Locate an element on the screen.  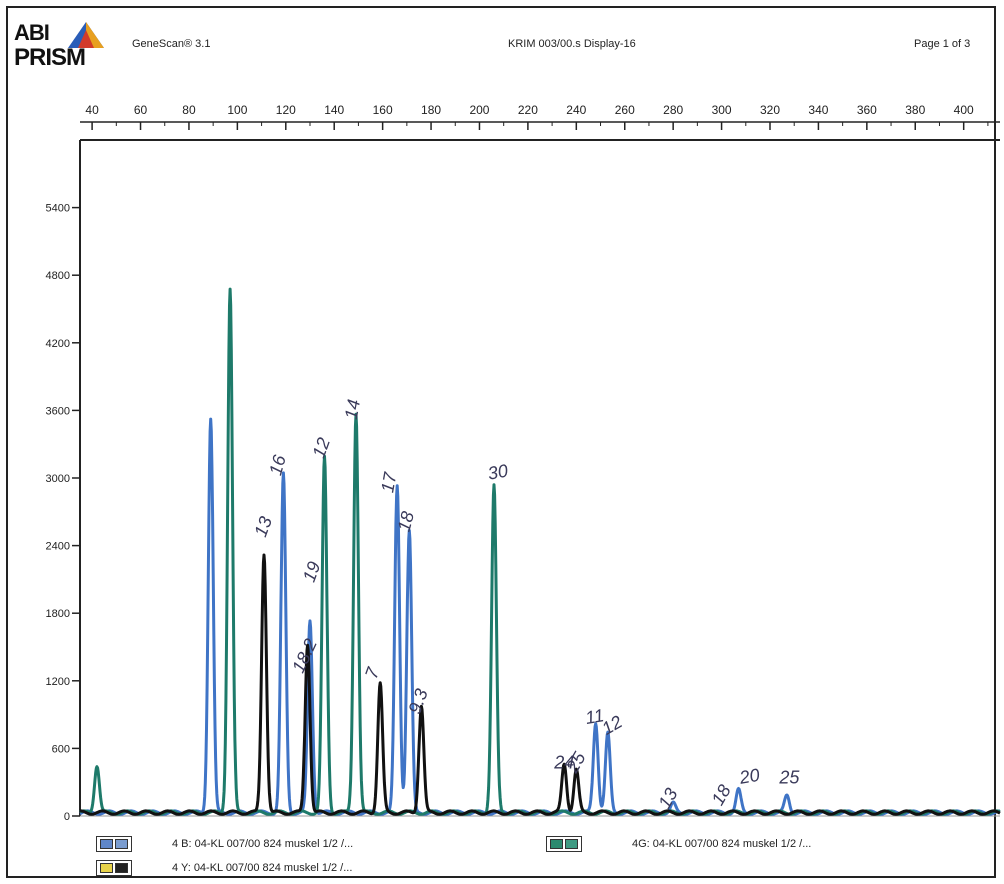
y-tick-label: 5400 is located at coordinates (58, 209).